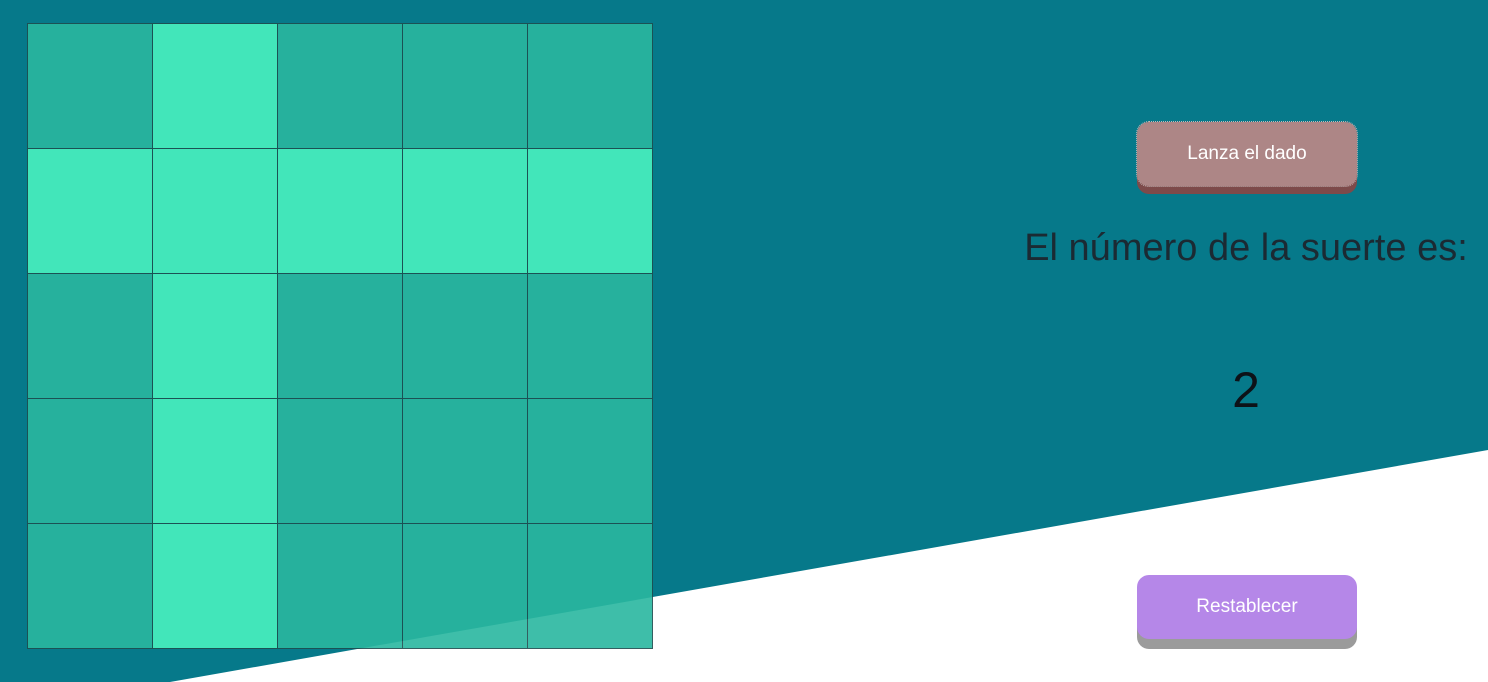  I want to click on reset-button: Restablecer, so click(1247, 607).